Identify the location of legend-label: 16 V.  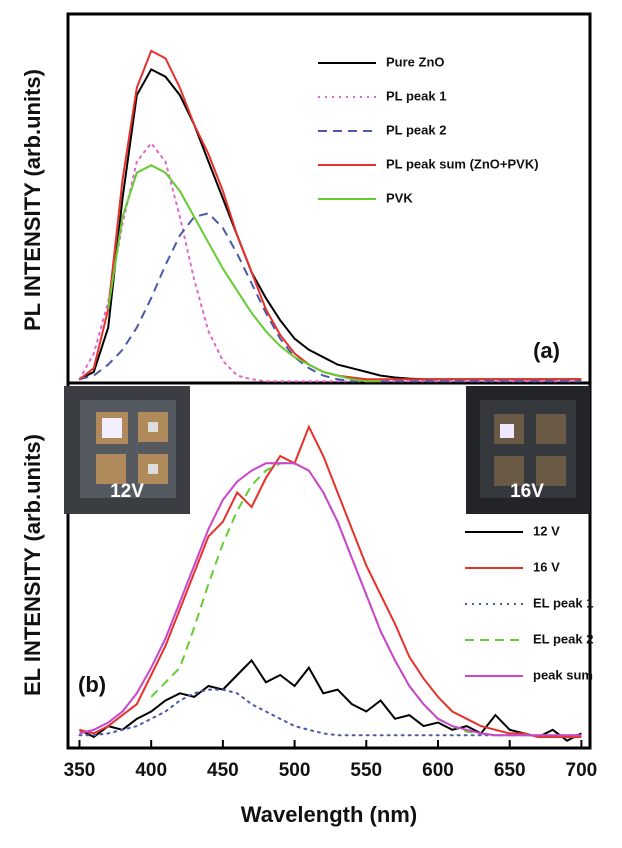
(546, 566).